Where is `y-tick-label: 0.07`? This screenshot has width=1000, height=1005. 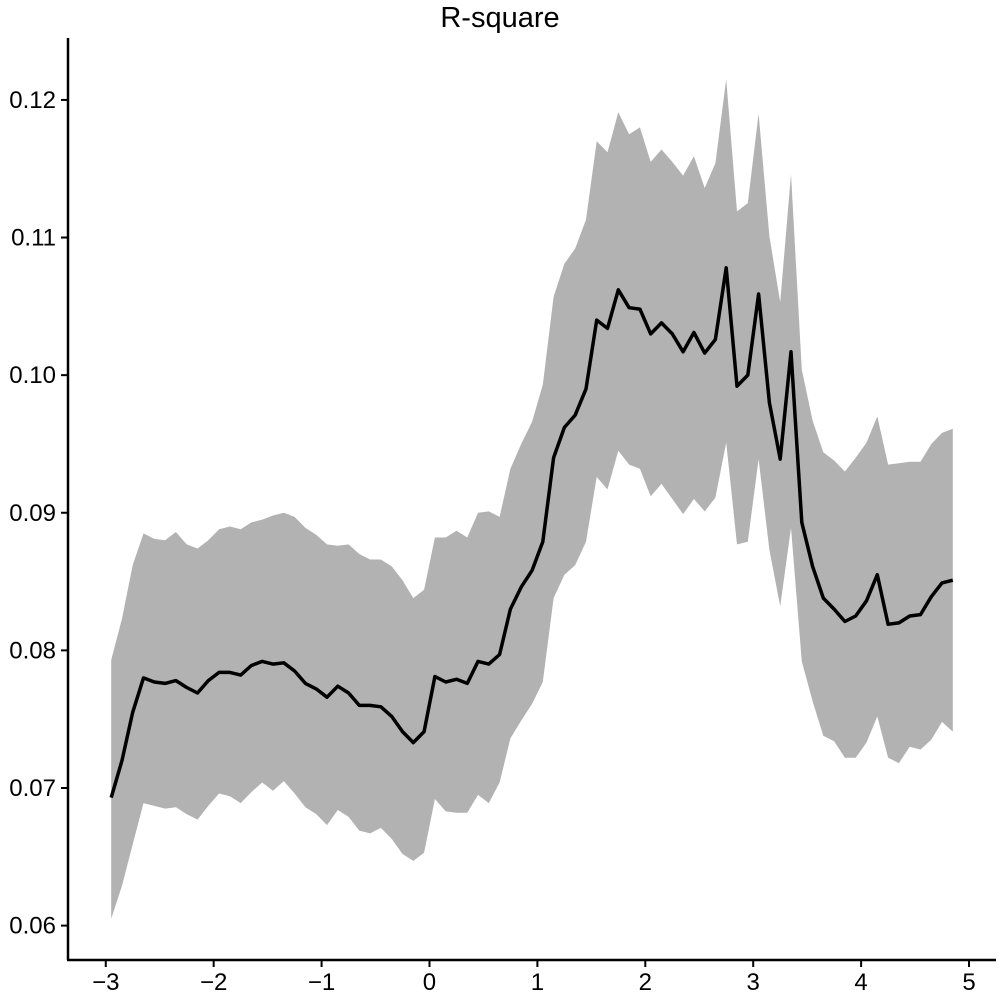
y-tick-label: 0.07 is located at coordinates (32, 788).